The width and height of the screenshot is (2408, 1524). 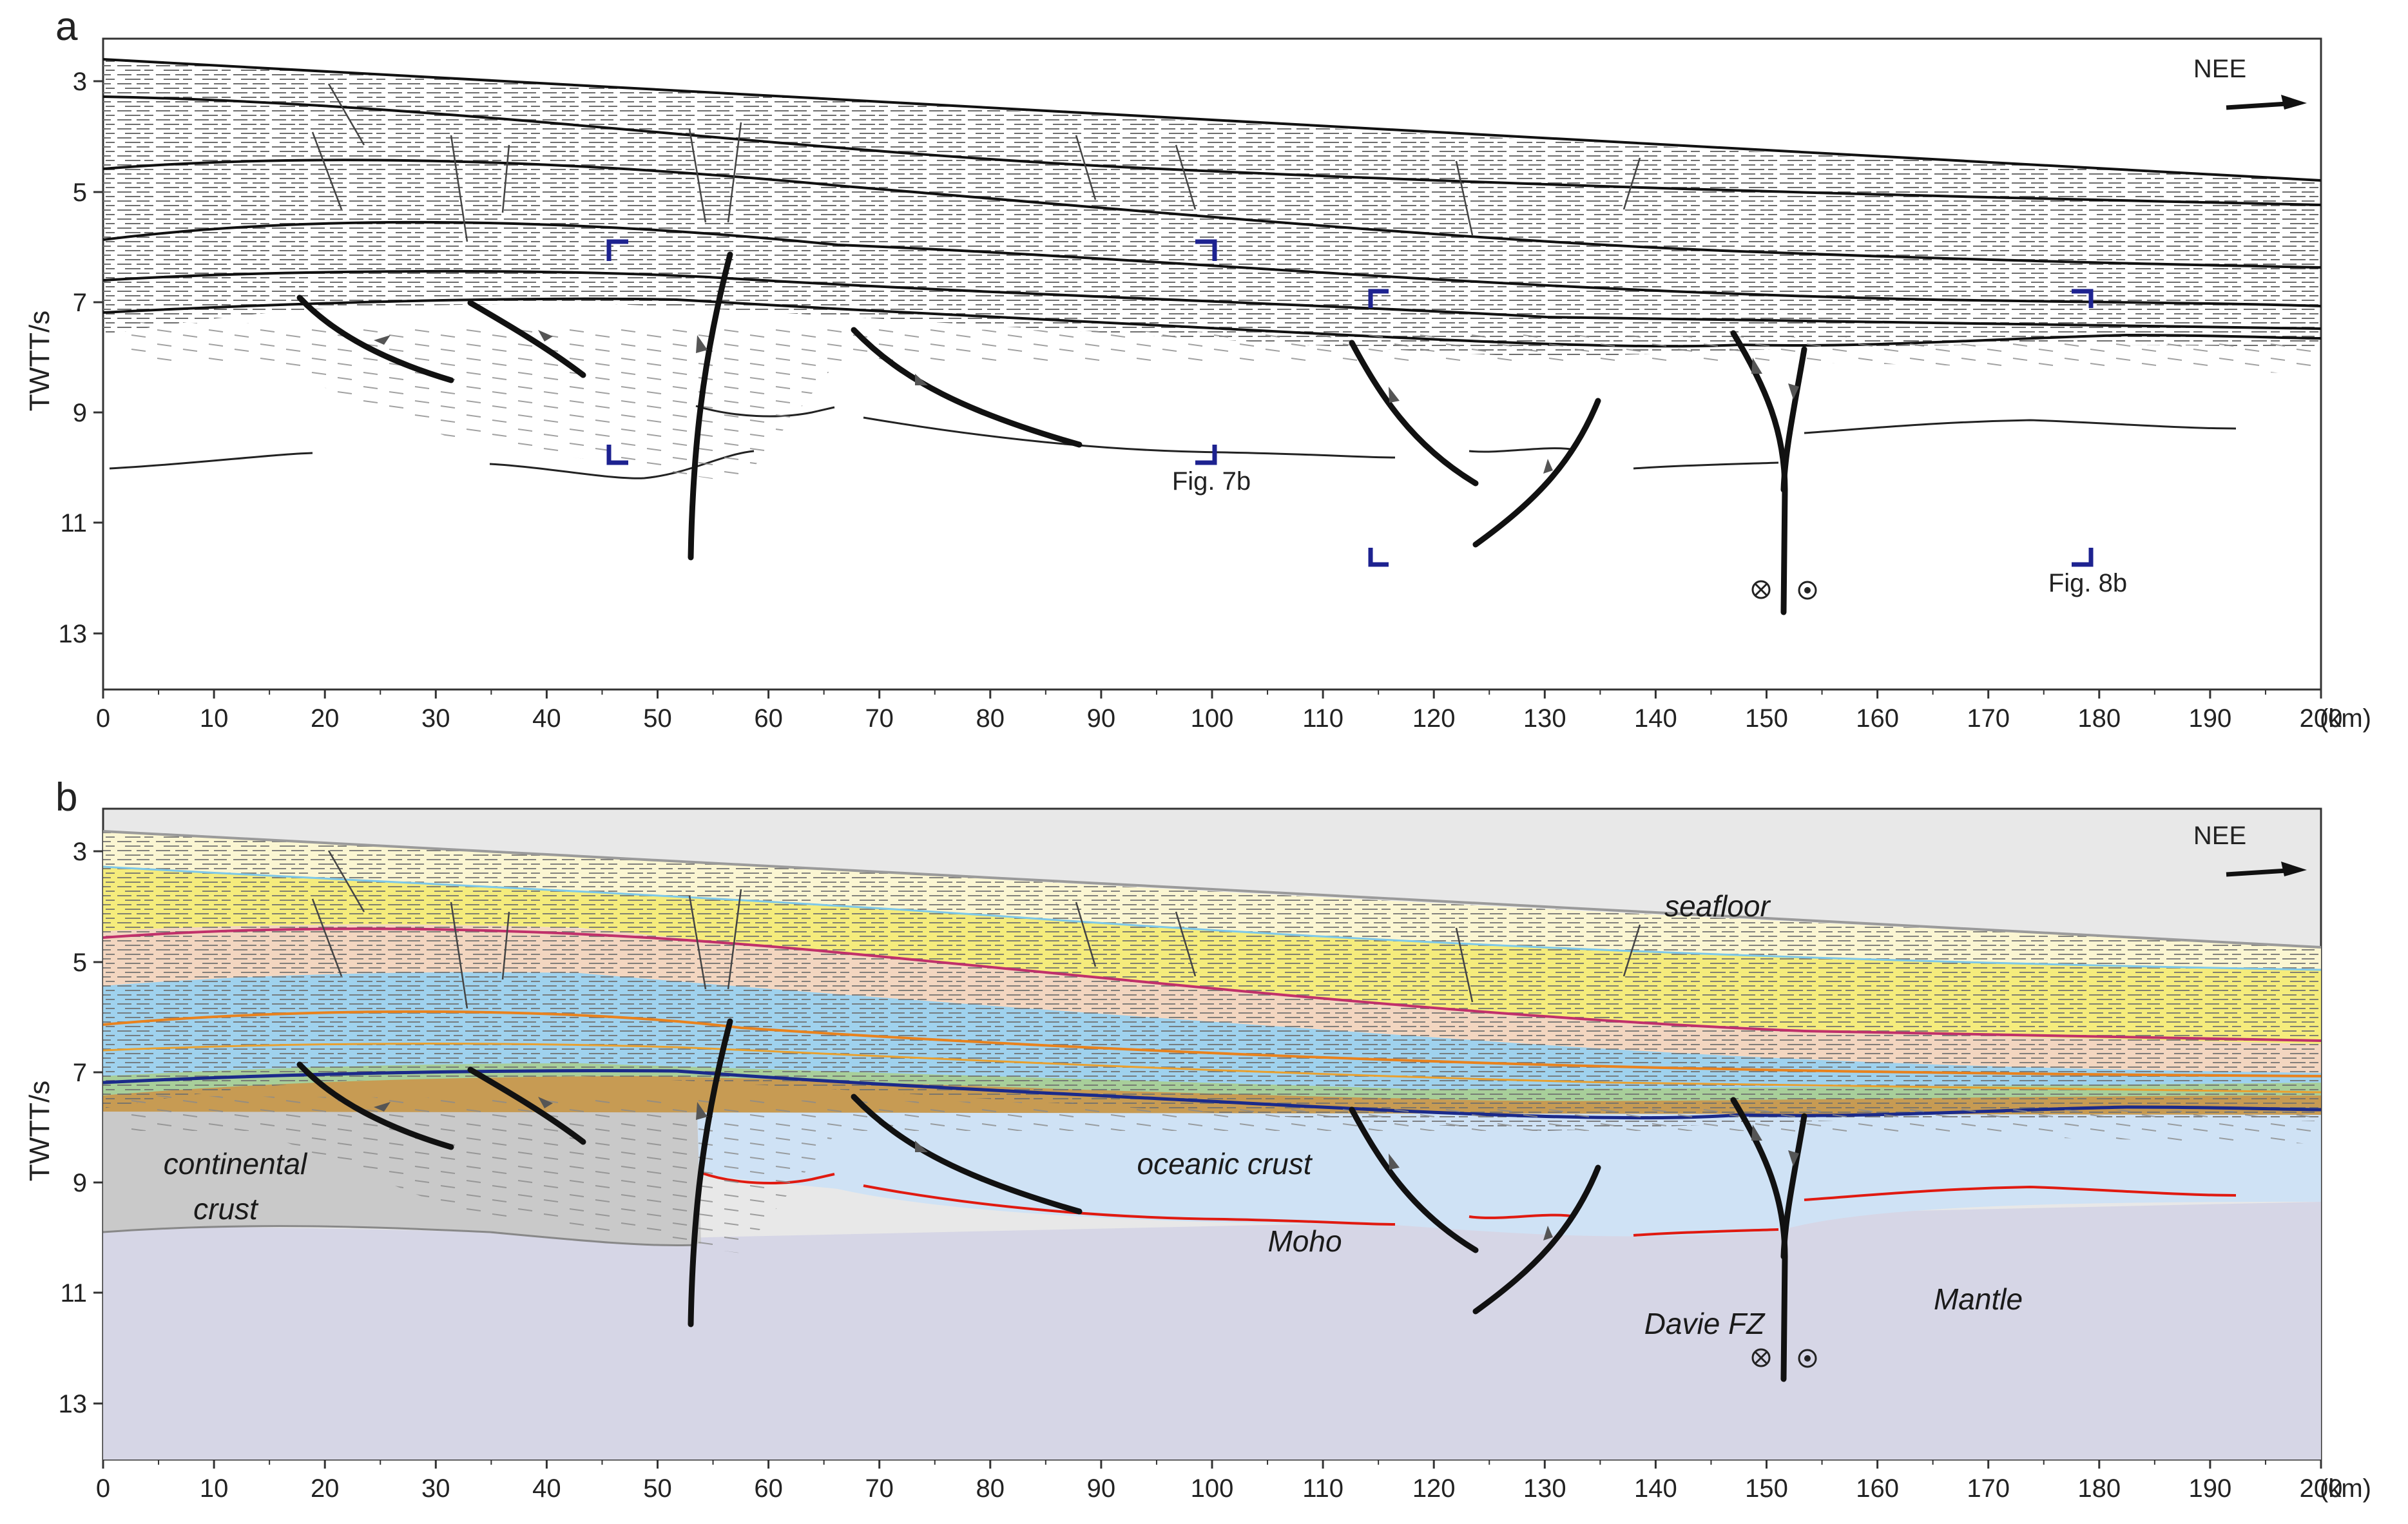 I want to click on panel-b-xtick-label: 150, so click(x=1766, y=1489).